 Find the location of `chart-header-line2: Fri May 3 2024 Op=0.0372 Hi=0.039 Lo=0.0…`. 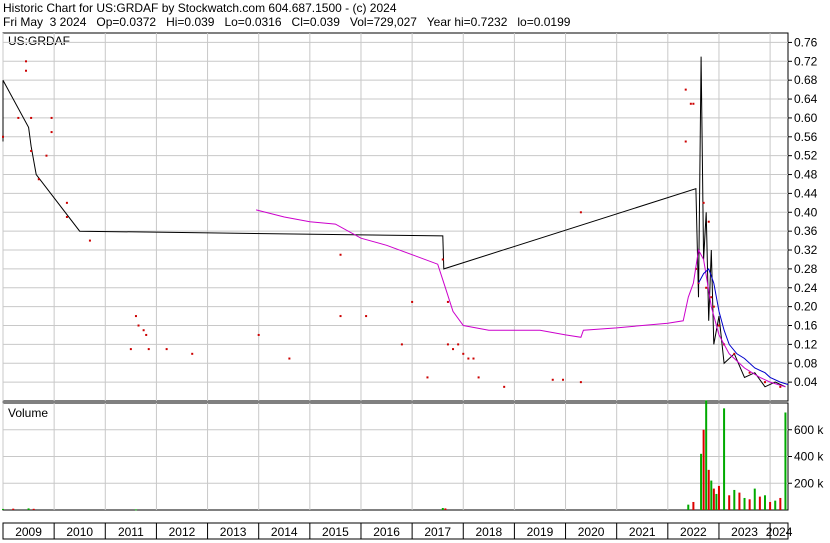

chart-header-line2: Fri May 3 2024 Op=0.0372 Hi=0.039 Lo=0.0… is located at coordinates (287, 22).